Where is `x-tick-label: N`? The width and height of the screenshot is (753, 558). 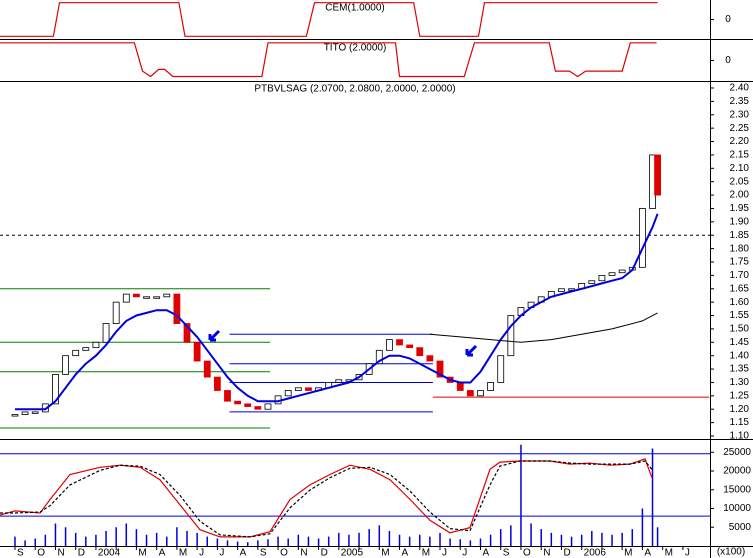
x-tick-label: N is located at coordinates (546, 553).